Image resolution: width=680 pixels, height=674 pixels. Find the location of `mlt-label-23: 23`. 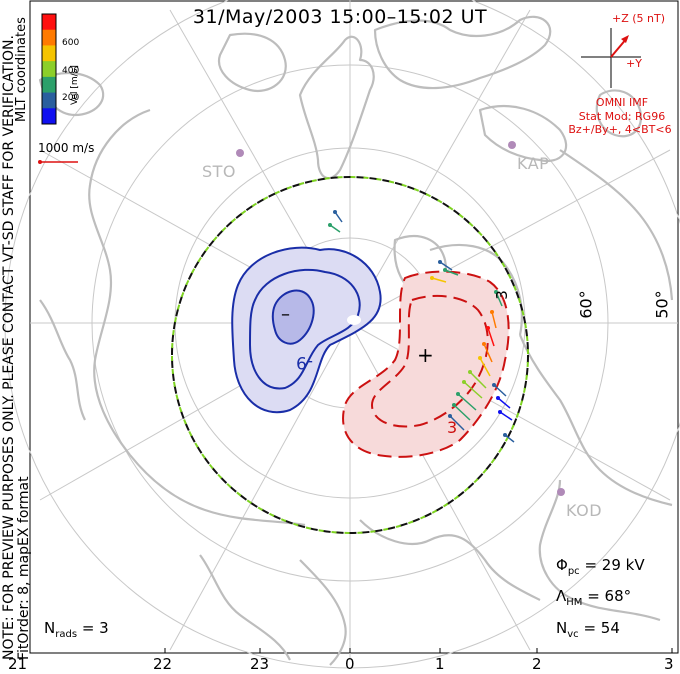

mlt-label-23: 23 is located at coordinates (260, 664).